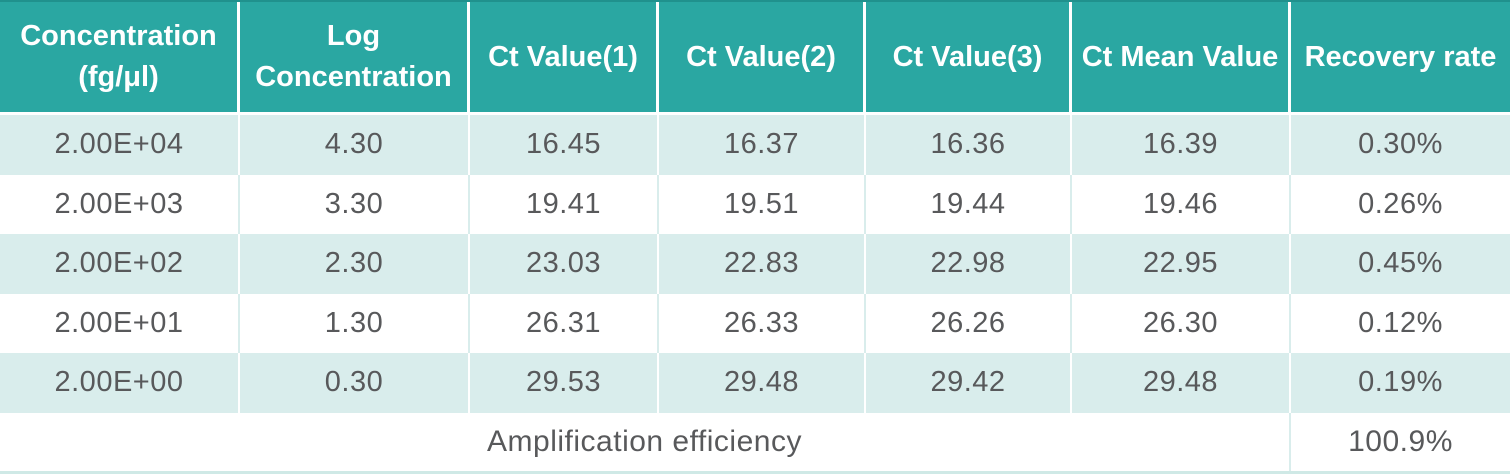 This screenshot has height=474, width=1510. Describe the element at coordinates (645, 441) in the screenshot. I see `footer-label-cell: Amplification efficiency` at that location.